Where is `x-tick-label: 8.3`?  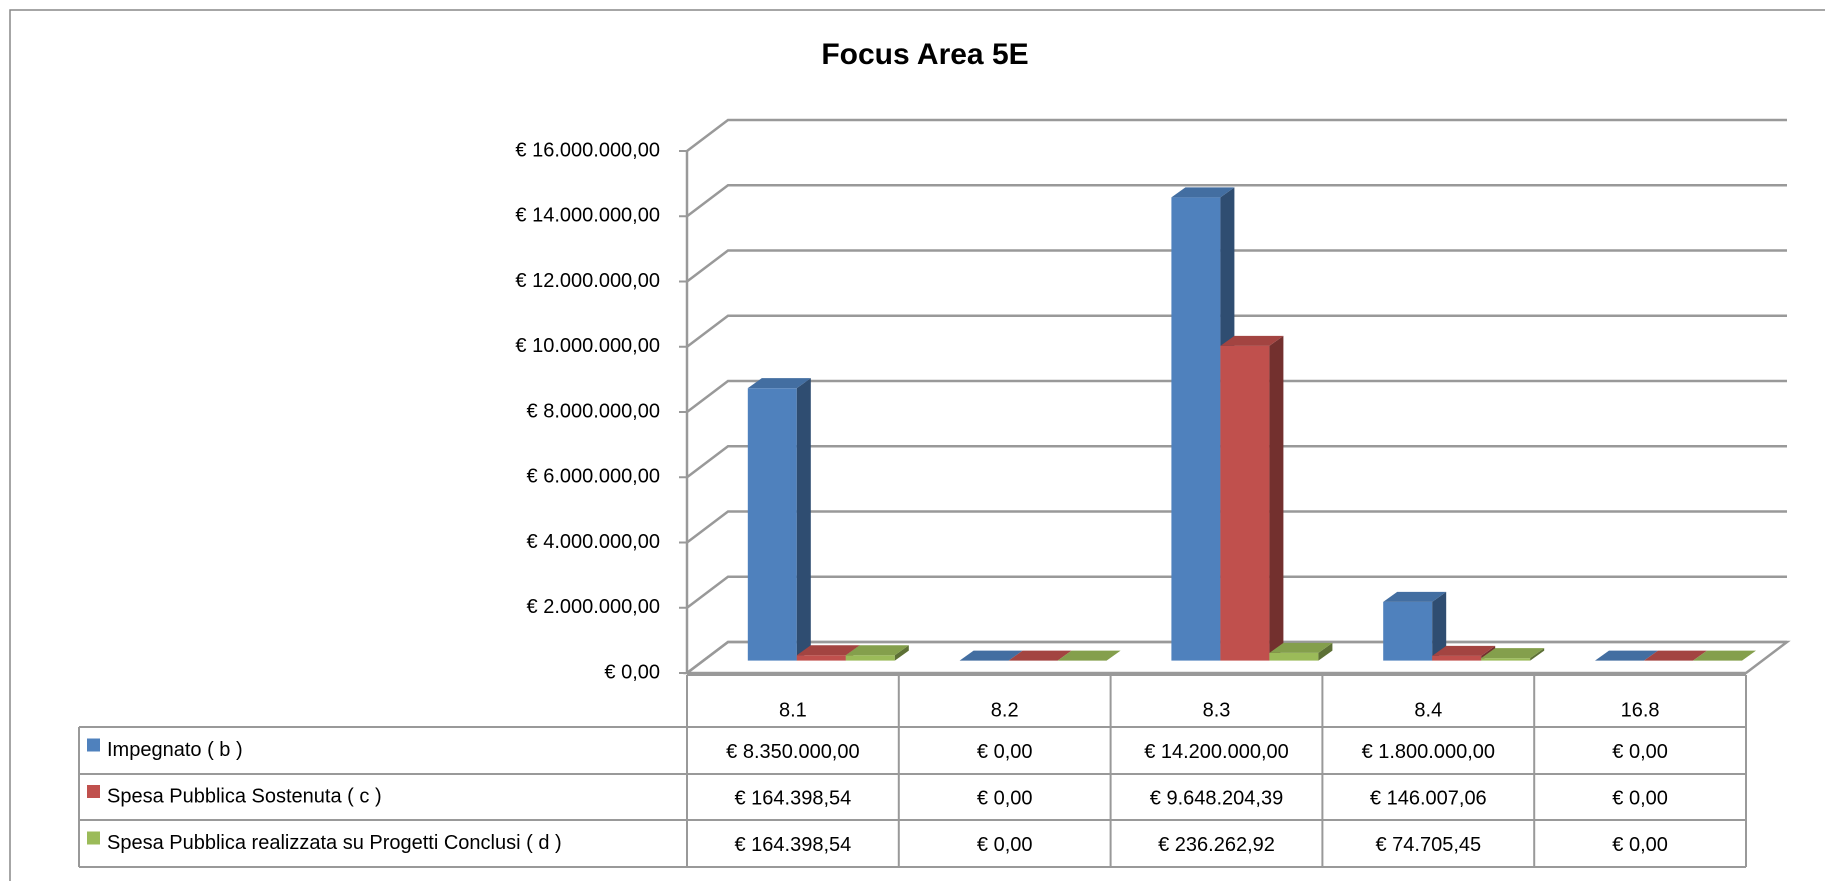 x-tick-label: 8.3 is located at coordinates (1217, 710).